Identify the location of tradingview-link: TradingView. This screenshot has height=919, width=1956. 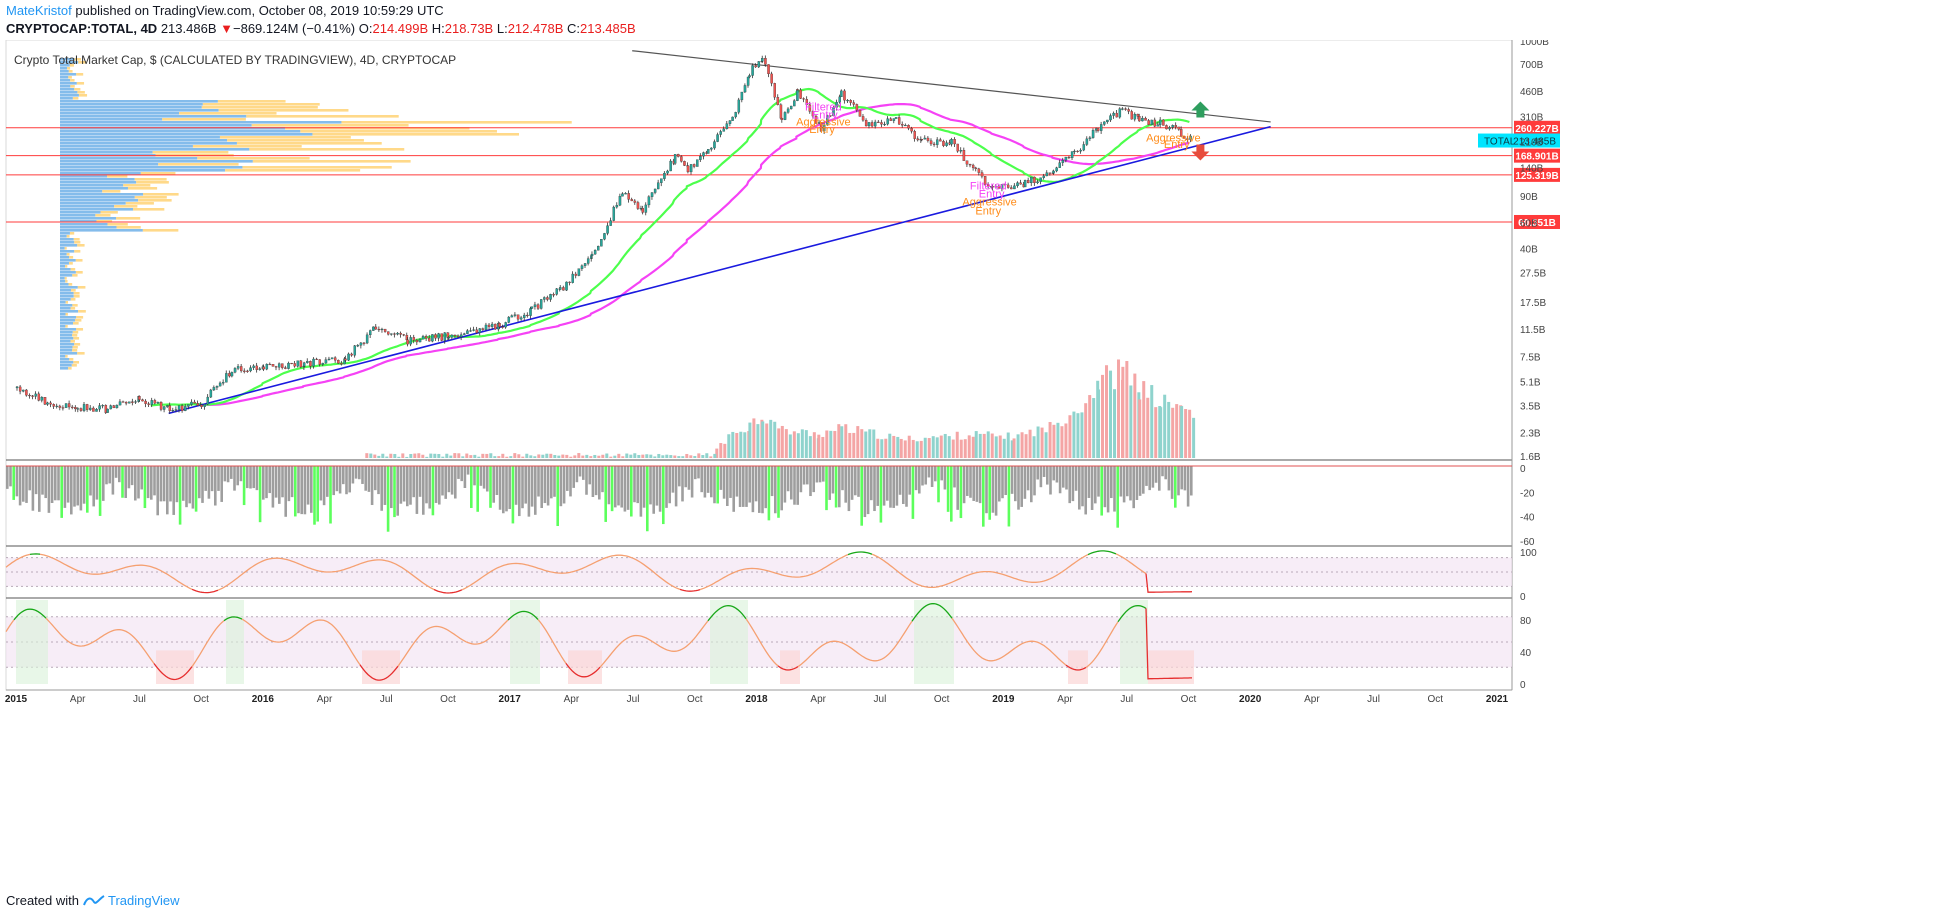
(144, 900).